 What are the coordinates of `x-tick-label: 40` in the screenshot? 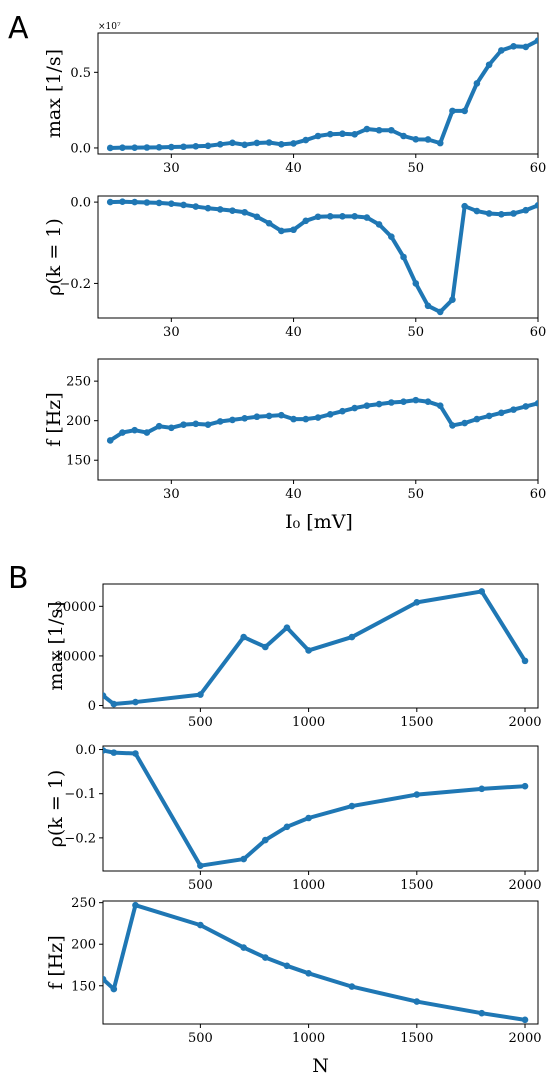 It's located at (293, 494).